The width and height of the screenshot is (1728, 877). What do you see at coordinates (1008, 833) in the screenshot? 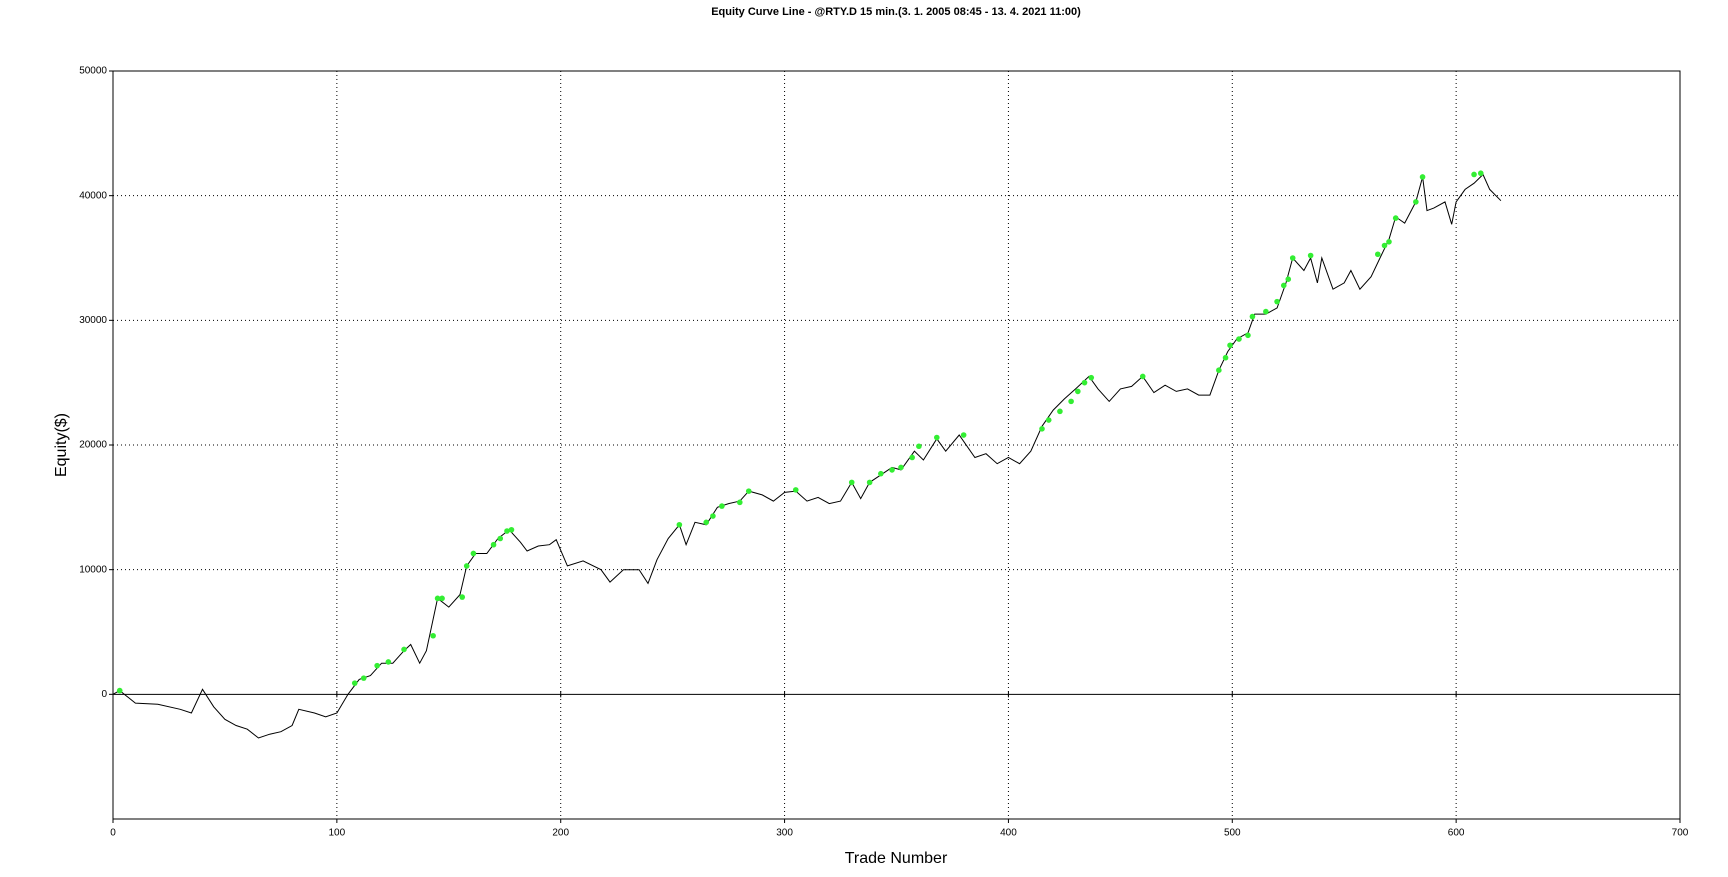
I see `x-tick-label: 400` at bounding box center [1008, 833].